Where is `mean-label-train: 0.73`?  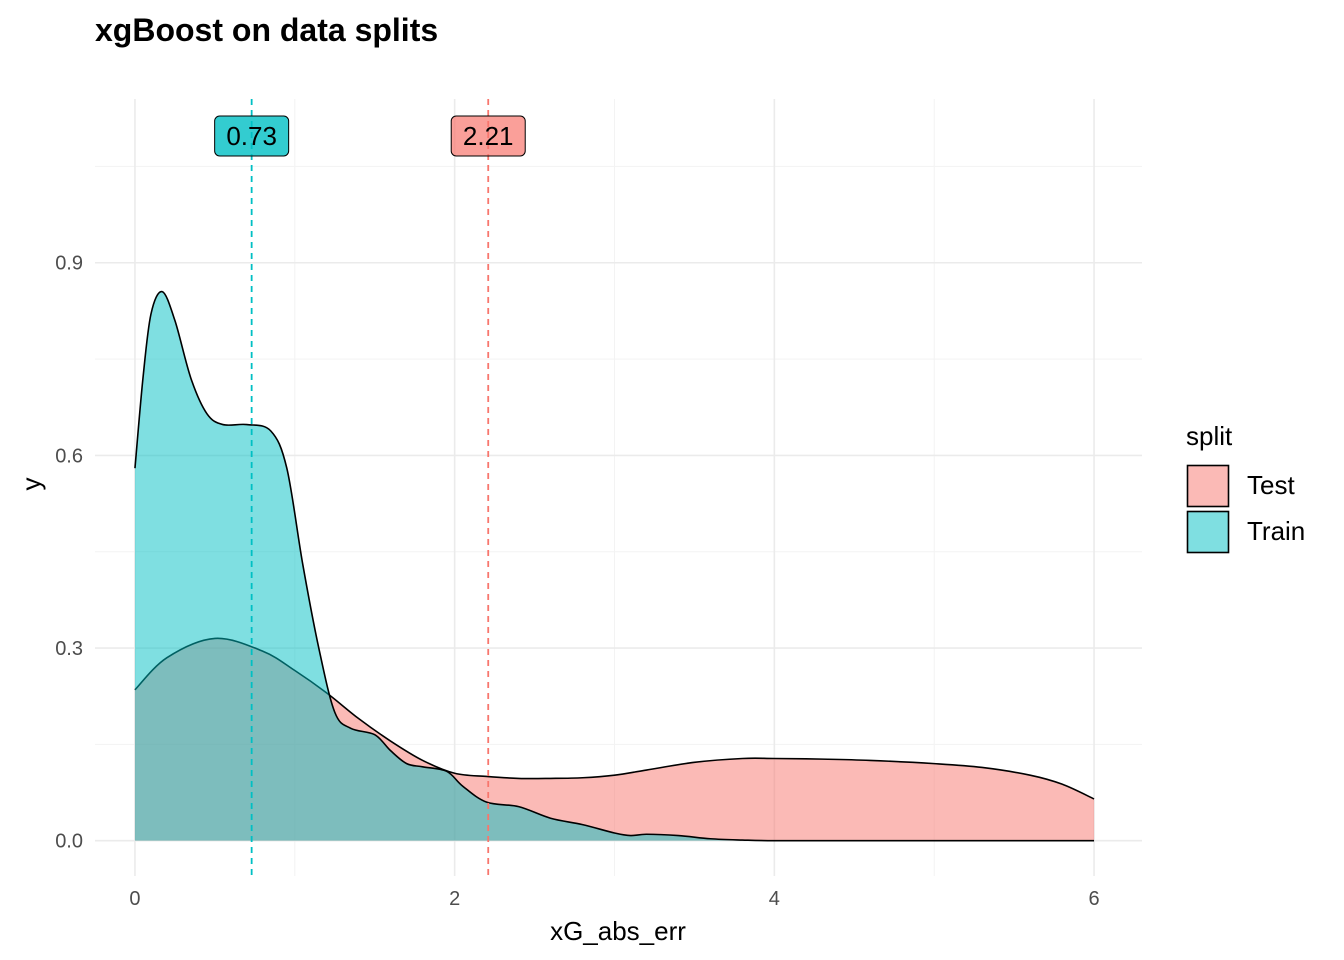
mean-label-train: 0.73 is located at coordinates (251, 136).